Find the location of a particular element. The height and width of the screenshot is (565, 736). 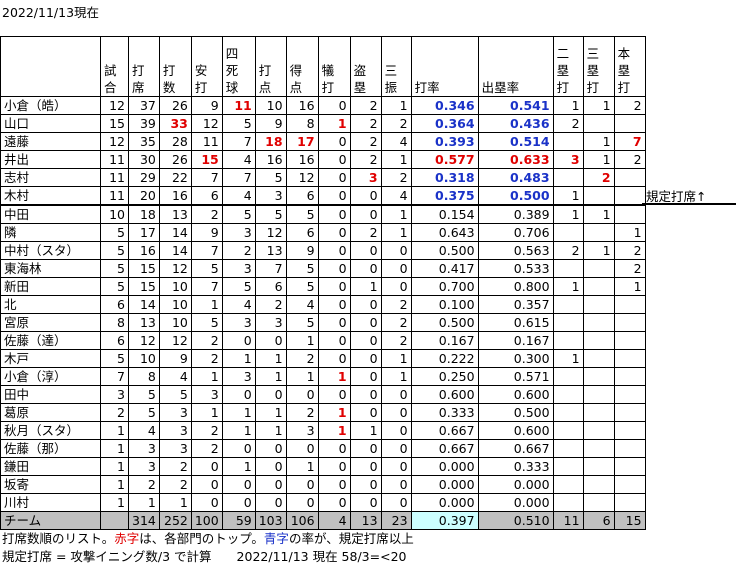

cell: 22 is located at coordinates (175, 177).